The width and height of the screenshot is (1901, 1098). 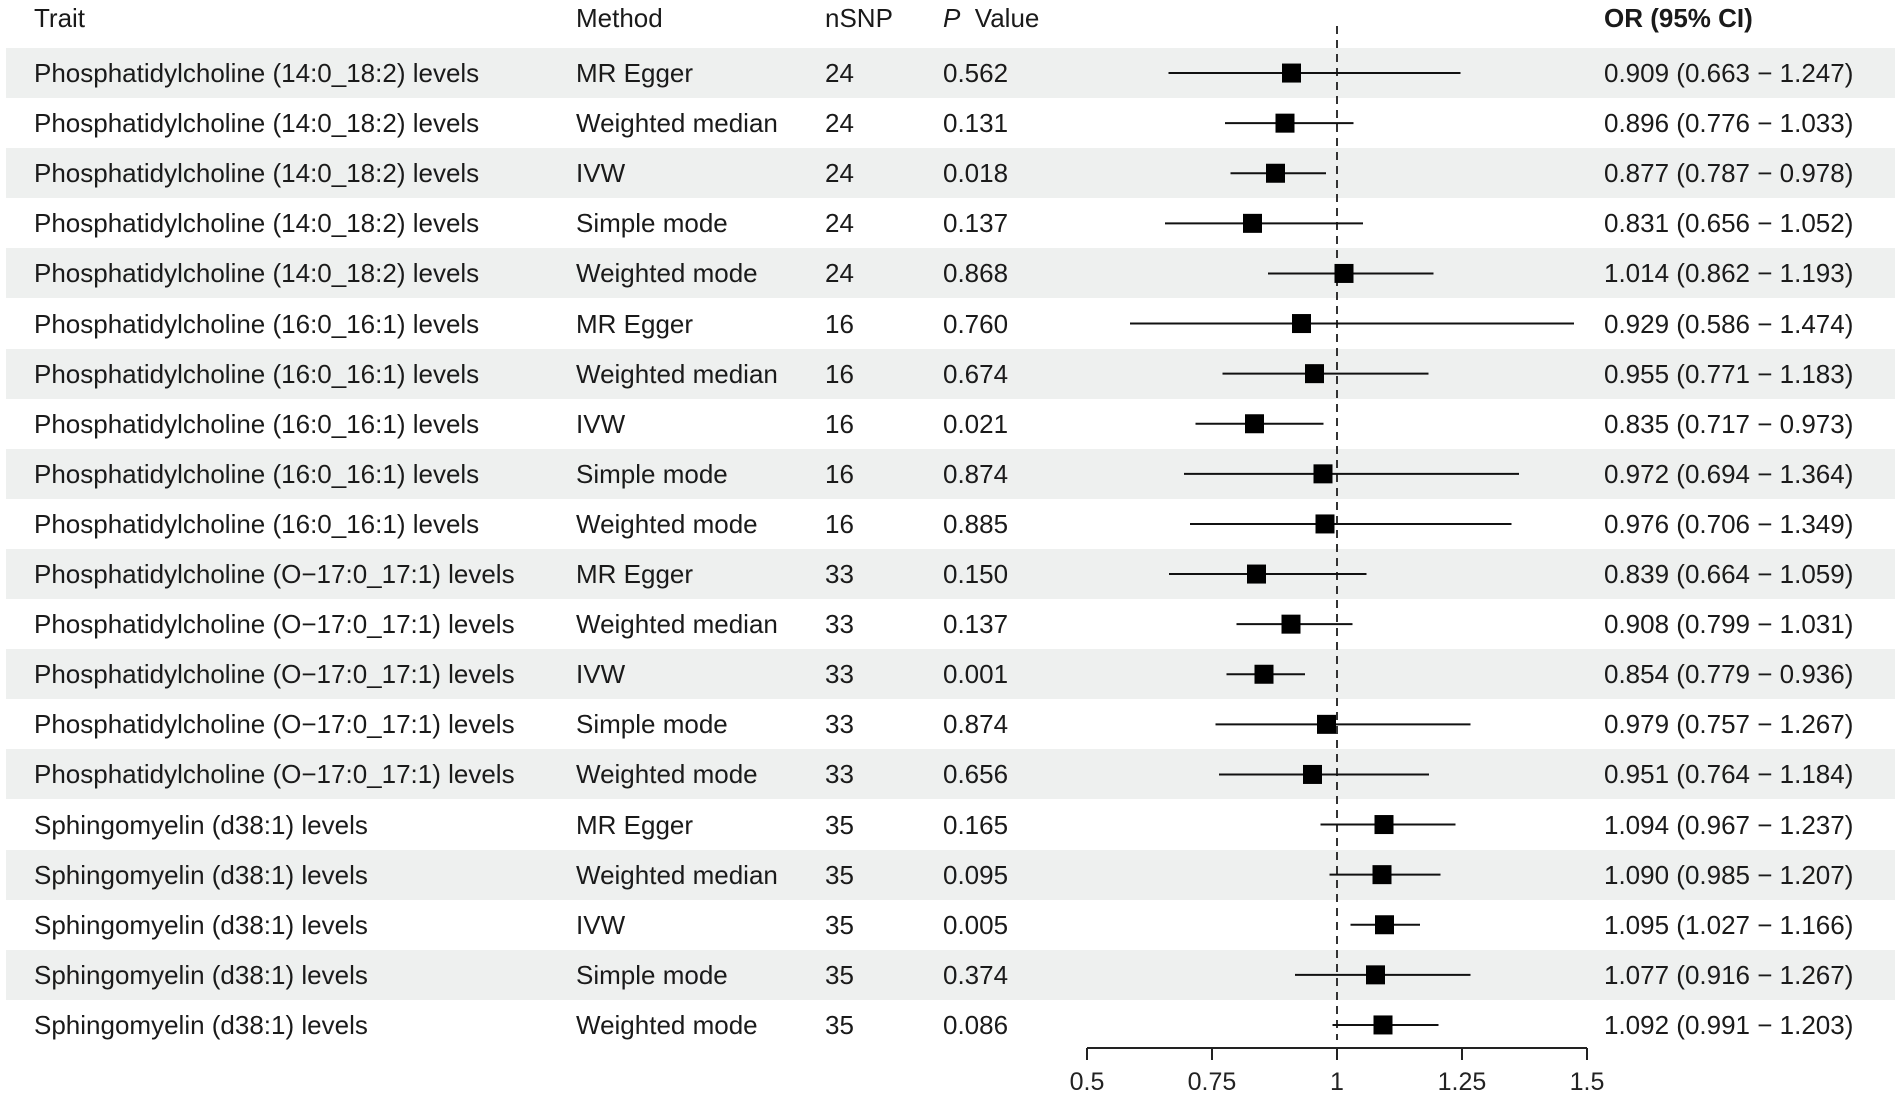 What do you see at coordinates (976, 674) in the screenshot?
I see `p-value-cell: 0.001` at bounding box center [976, 674].